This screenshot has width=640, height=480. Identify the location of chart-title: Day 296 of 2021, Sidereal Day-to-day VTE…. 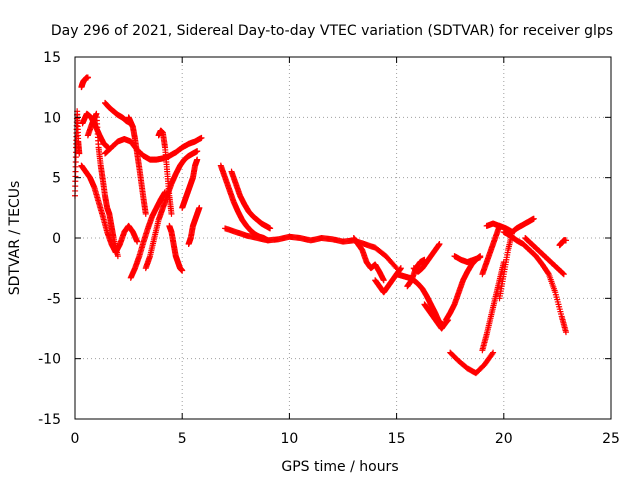
(332, 31).